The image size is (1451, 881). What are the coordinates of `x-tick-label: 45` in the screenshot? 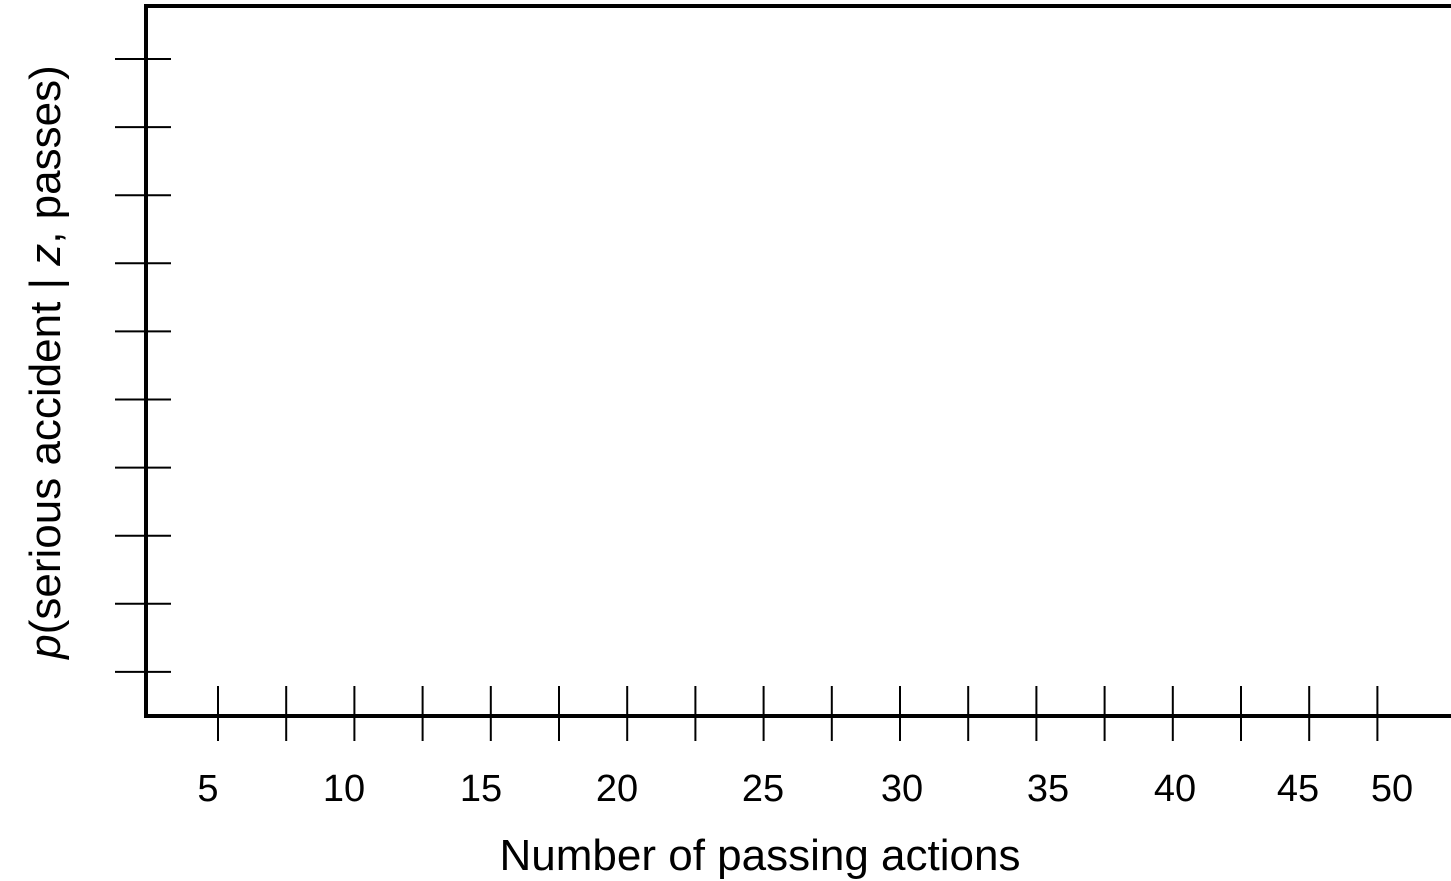 It's located at (1298, 789).